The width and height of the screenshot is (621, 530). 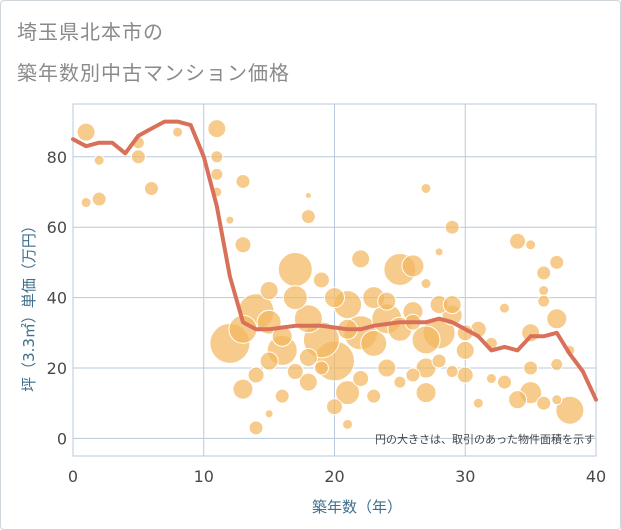 I want to click on x-tick-label: 20, so click(x=334, y=476).